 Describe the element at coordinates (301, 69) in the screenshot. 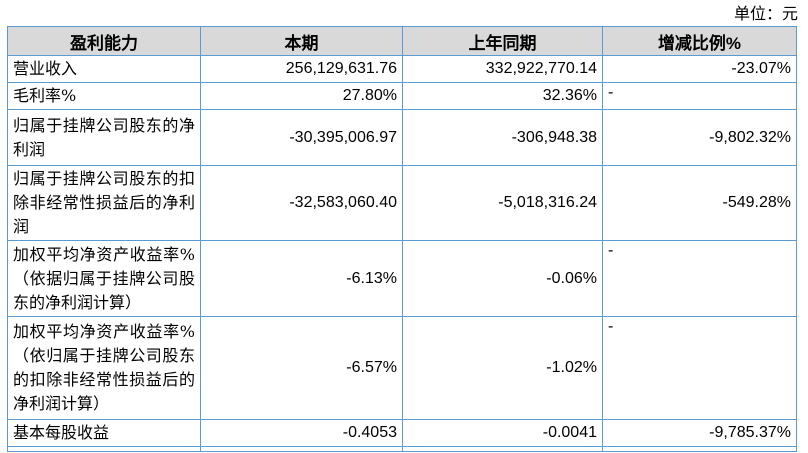

I see `current-period-value: 256,129,631.76` at that location.